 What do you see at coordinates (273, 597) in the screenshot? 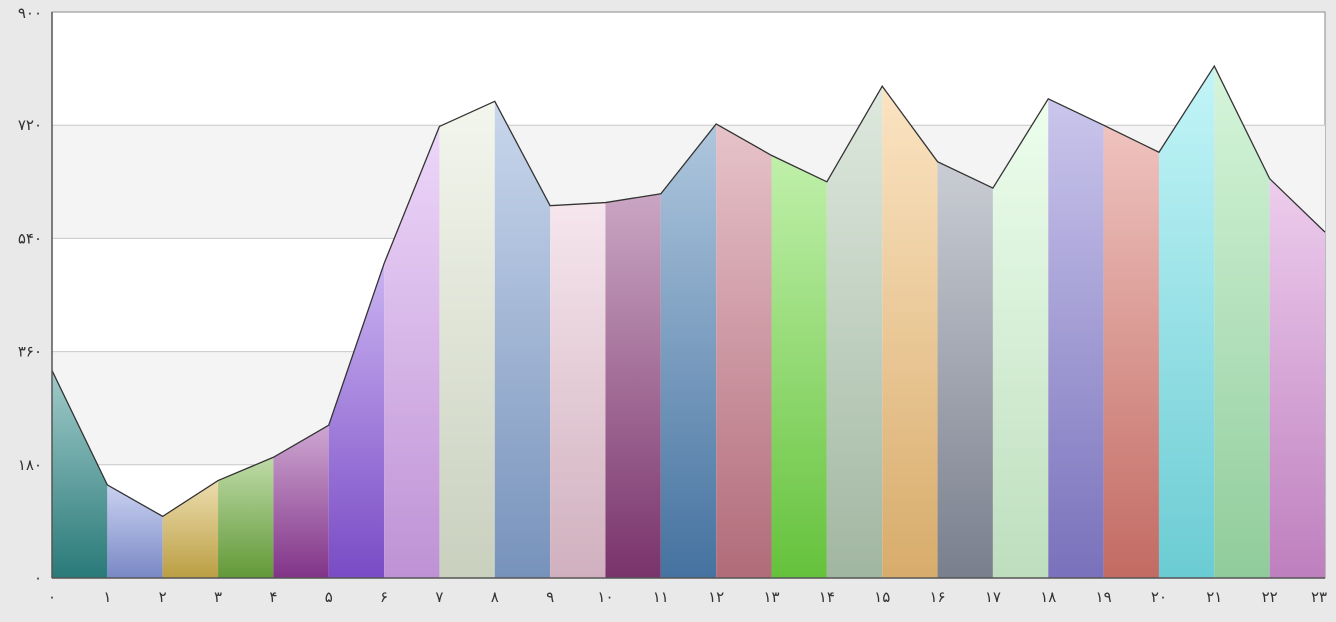
I see `x-tick-label: ۴` at bounding box center [273, 597].